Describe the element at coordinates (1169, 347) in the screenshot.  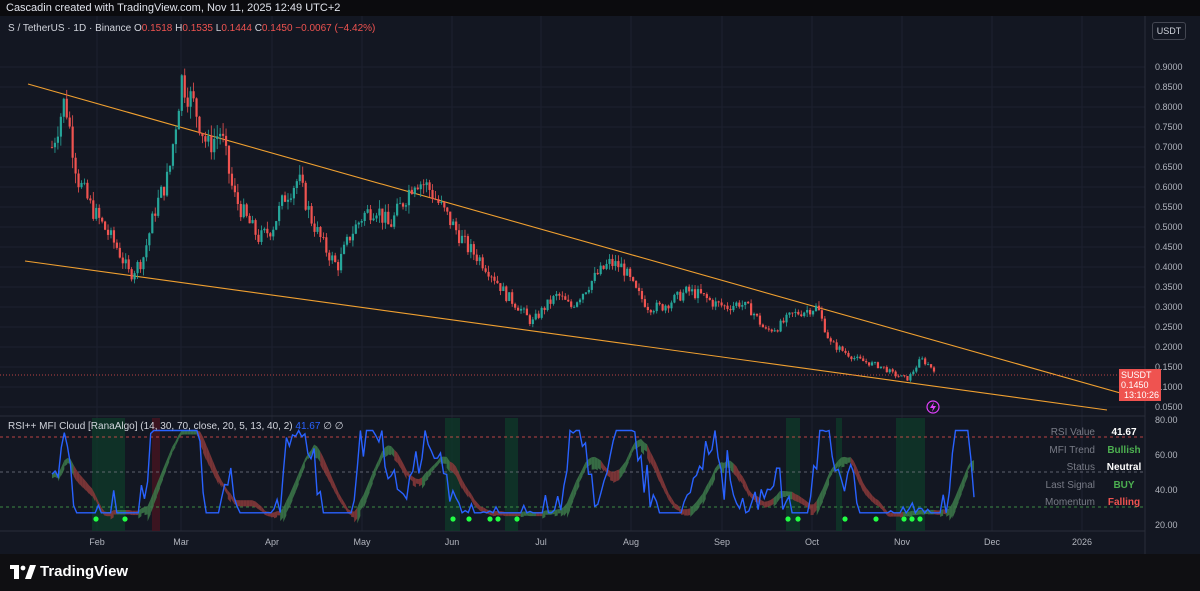
I see `price-tick-label: 0.2000` at that location.